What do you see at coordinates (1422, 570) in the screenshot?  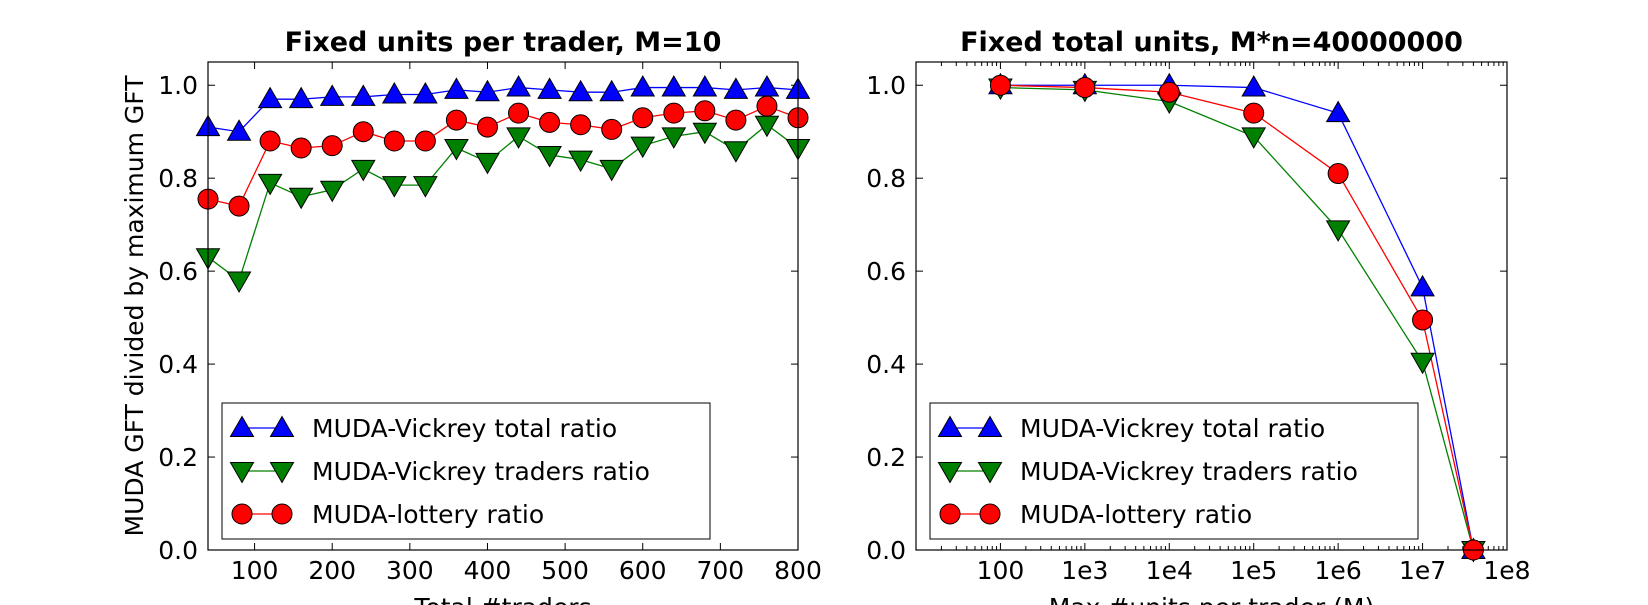 I see `x-tick-label: 1e7` at bounding box center [1422, 570].